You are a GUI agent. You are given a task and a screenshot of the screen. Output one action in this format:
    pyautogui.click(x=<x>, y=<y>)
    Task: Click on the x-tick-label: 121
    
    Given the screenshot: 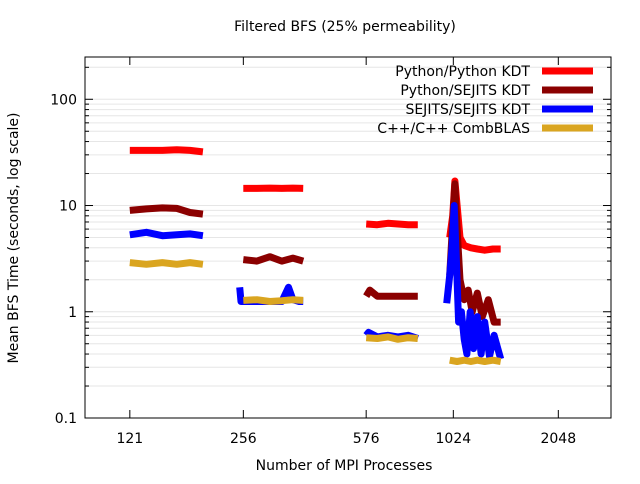 What is the action you would take?
    pyautogui.click(x=129, y=439)
    